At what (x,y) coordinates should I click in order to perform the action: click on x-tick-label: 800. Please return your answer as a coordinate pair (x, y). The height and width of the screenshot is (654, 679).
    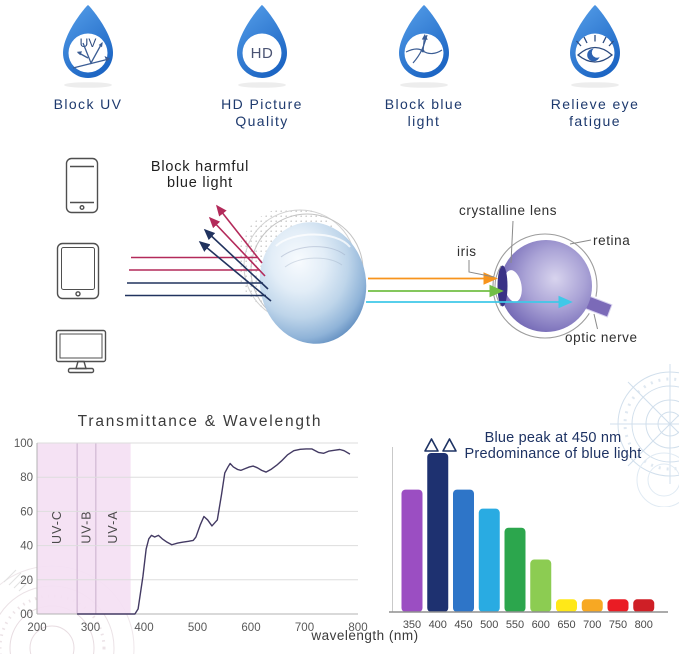
    Looking at the image, I should click on (357, 628).